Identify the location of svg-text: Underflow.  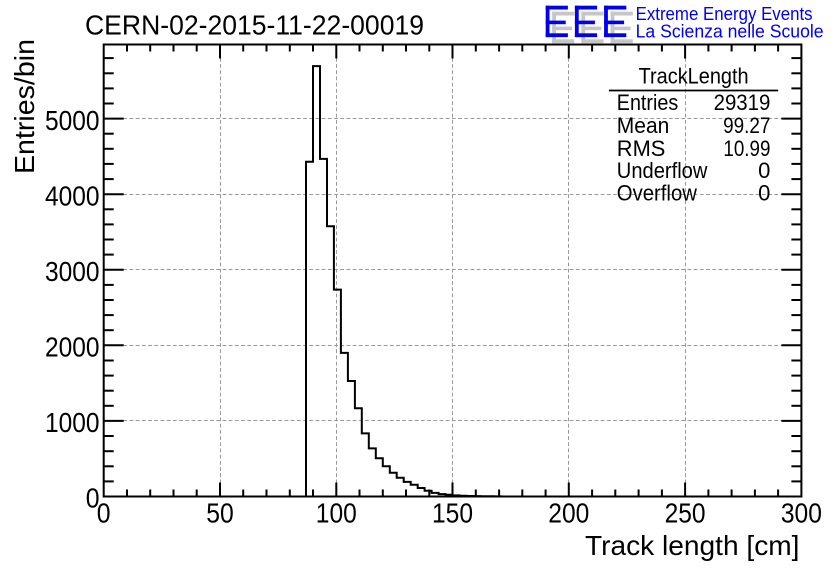
(662, 170).